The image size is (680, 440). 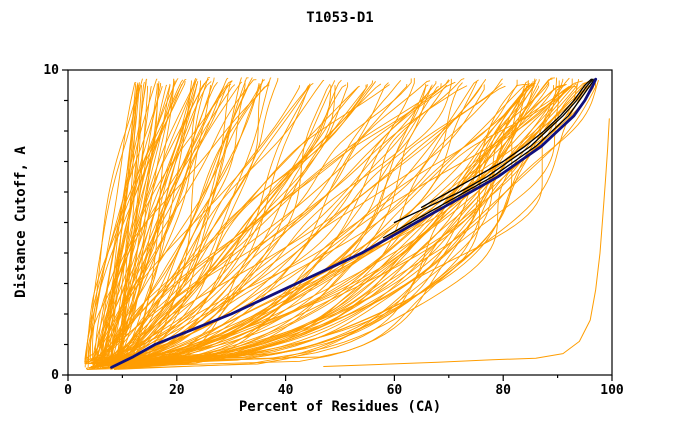 I want to click on x-tick-label: 0, so click(x=68, y=390).